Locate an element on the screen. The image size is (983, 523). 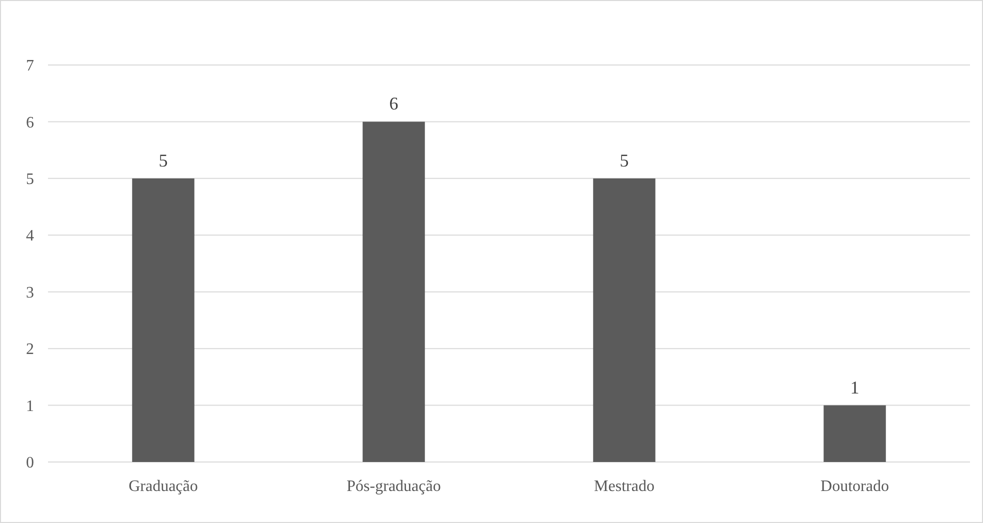
x-tick-label: Doutorado is located at coordinates (854, 486).